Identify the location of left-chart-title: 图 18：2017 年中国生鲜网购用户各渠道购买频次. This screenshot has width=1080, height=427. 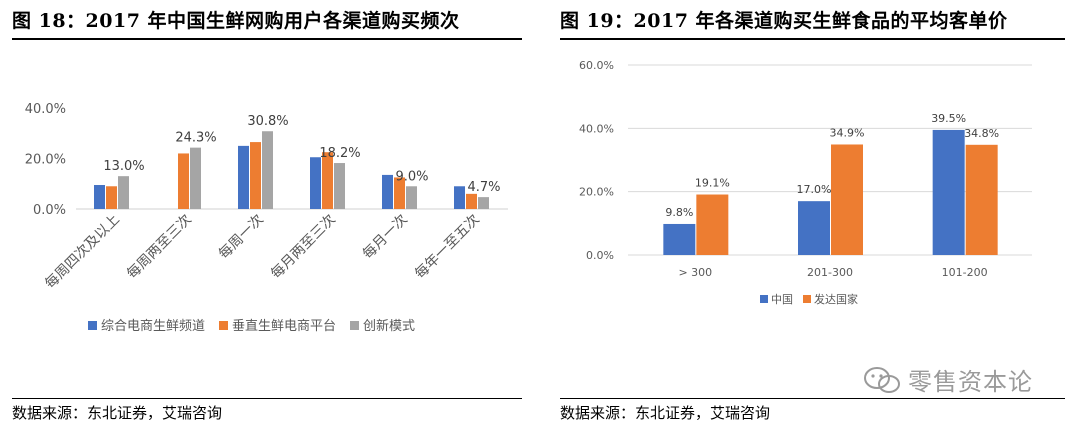
(236, 21).